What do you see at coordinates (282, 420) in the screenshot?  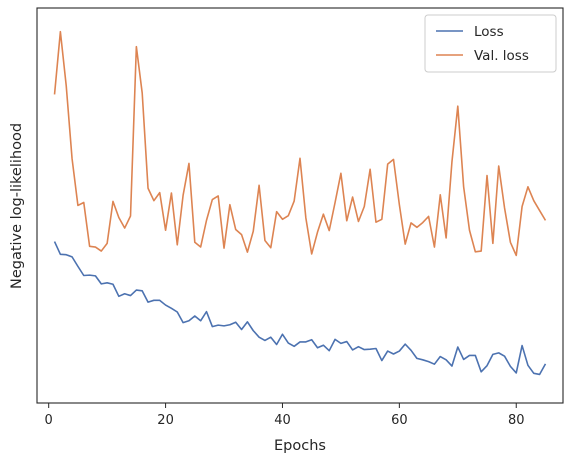 I see `x-tick-label: 40` at bounding box center [282, 420].